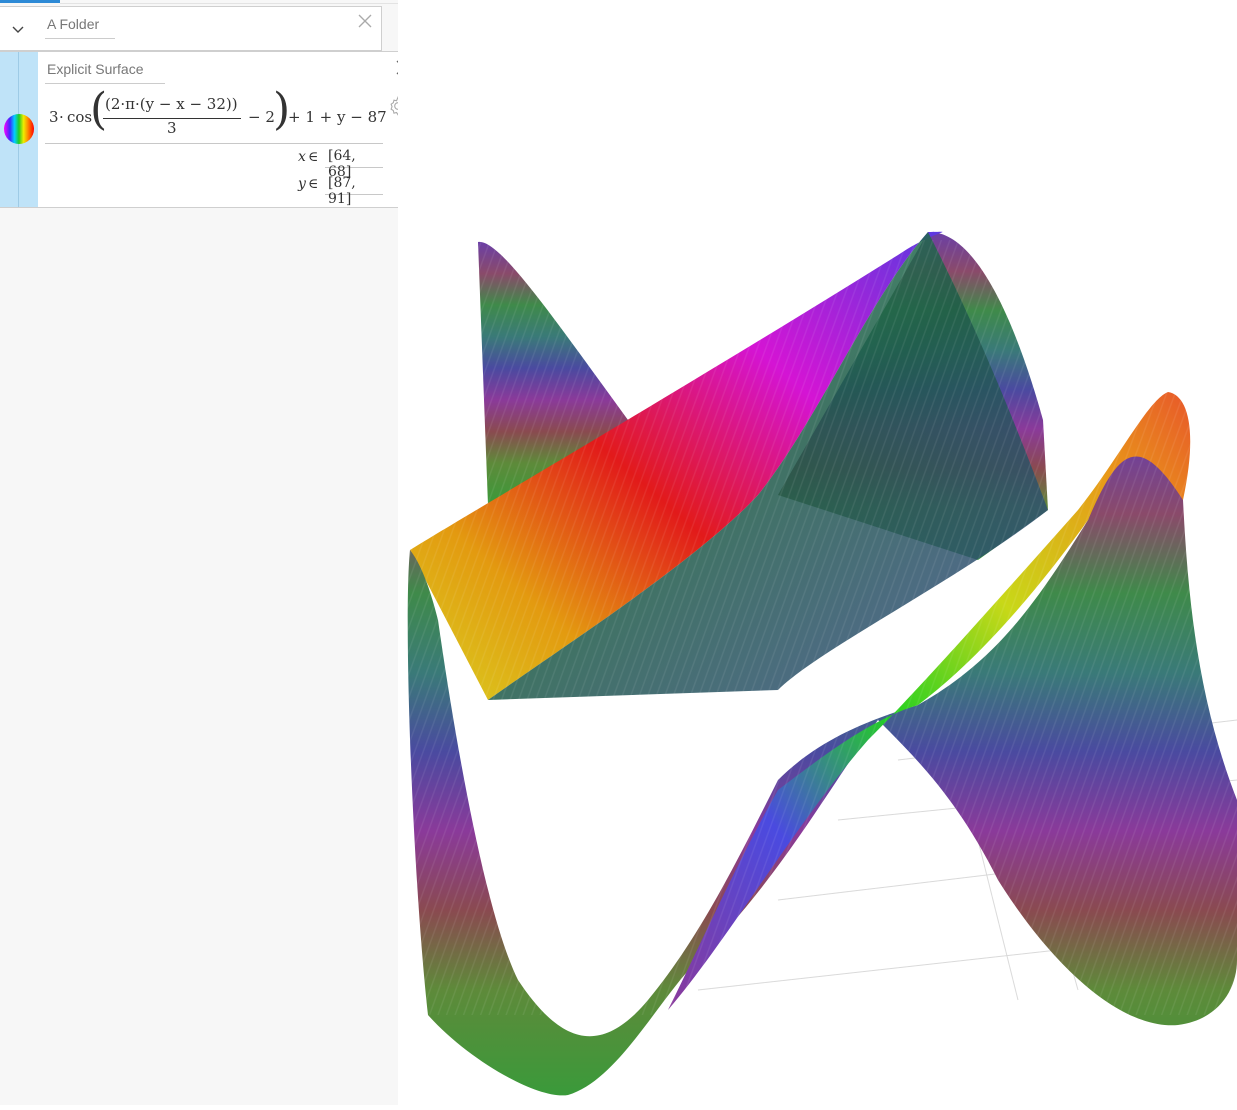 The image size is (1237, 1110). Describe the element at coordinates (99, 109) in the screenshot. I see `formula-open-paren: (` at that location.